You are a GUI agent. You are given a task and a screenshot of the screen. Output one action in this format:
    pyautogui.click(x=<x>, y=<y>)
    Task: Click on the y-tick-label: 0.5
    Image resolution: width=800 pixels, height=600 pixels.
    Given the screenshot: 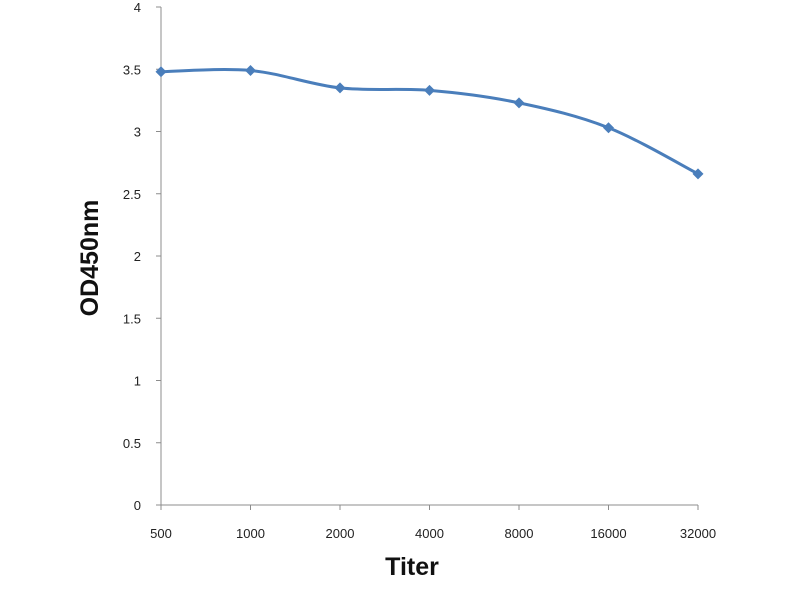 What is the action you would take?
    pyautogui.click(x=132, y=443)
    